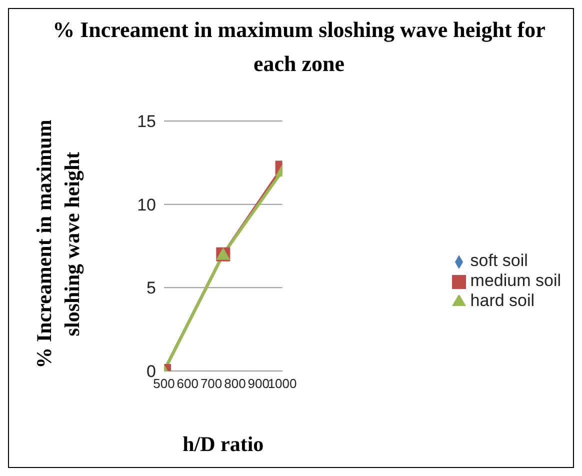  Describe the element at coordinates (164, 384) in the screenshot. I see `x-tick-label: 500` at that location.